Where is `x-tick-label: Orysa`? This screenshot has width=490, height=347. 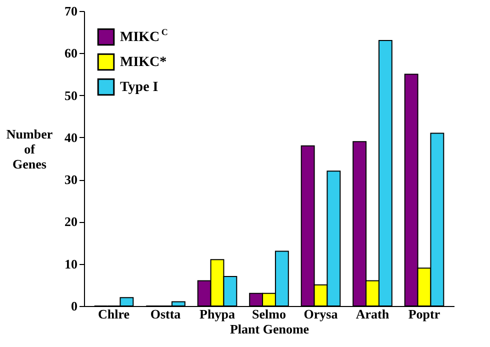 x-tick-label: Orysa is located at coordinates (321, 314).